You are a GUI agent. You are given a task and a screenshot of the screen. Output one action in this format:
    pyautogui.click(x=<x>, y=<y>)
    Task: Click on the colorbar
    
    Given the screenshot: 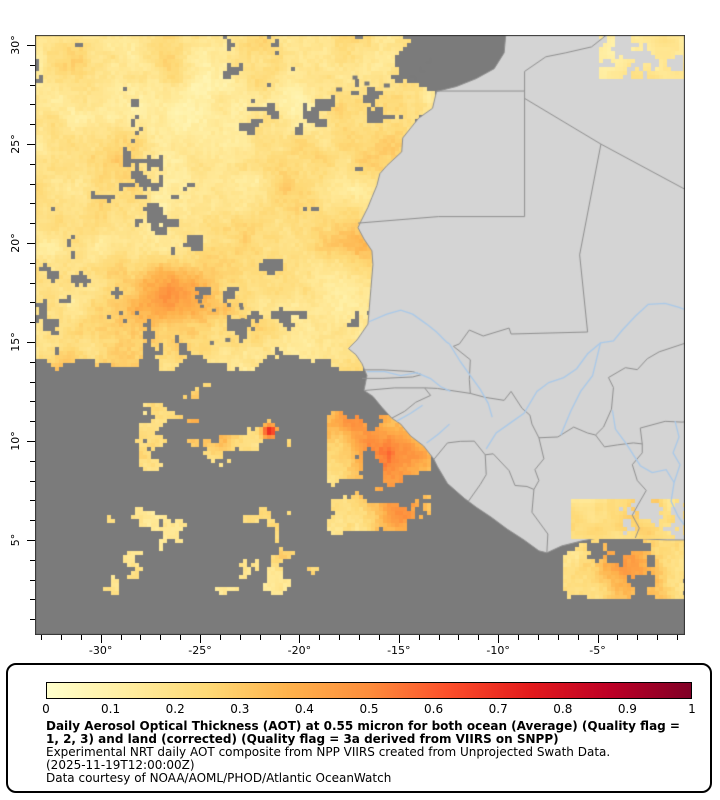 What is the action you would take?
    pyautogui.click(x=369, y=690)
    